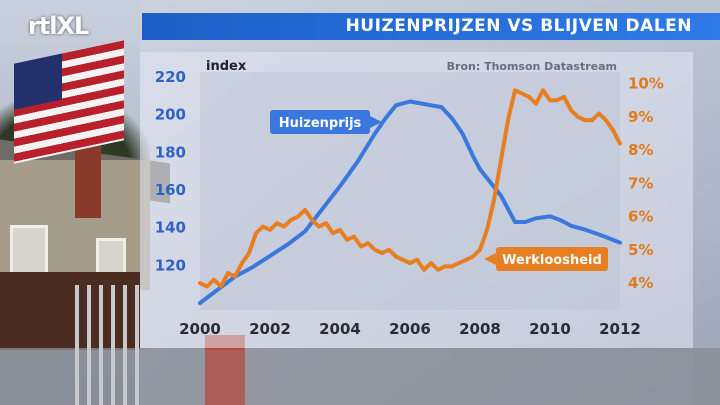 The image size is (720, 405). What do you see at coordinates (640, 117) in the screenshot?
I see `y-right-tick-label: 9%` at bounding box center [640, 117].